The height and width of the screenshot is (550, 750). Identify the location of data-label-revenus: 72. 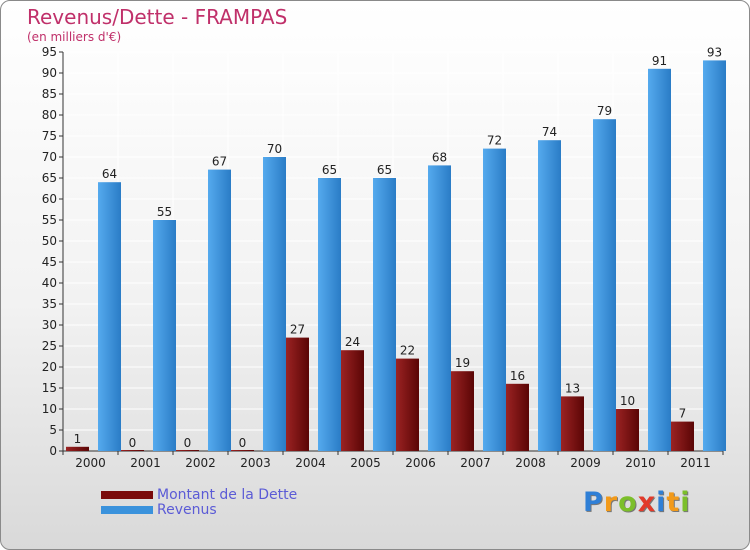
(494, 141).